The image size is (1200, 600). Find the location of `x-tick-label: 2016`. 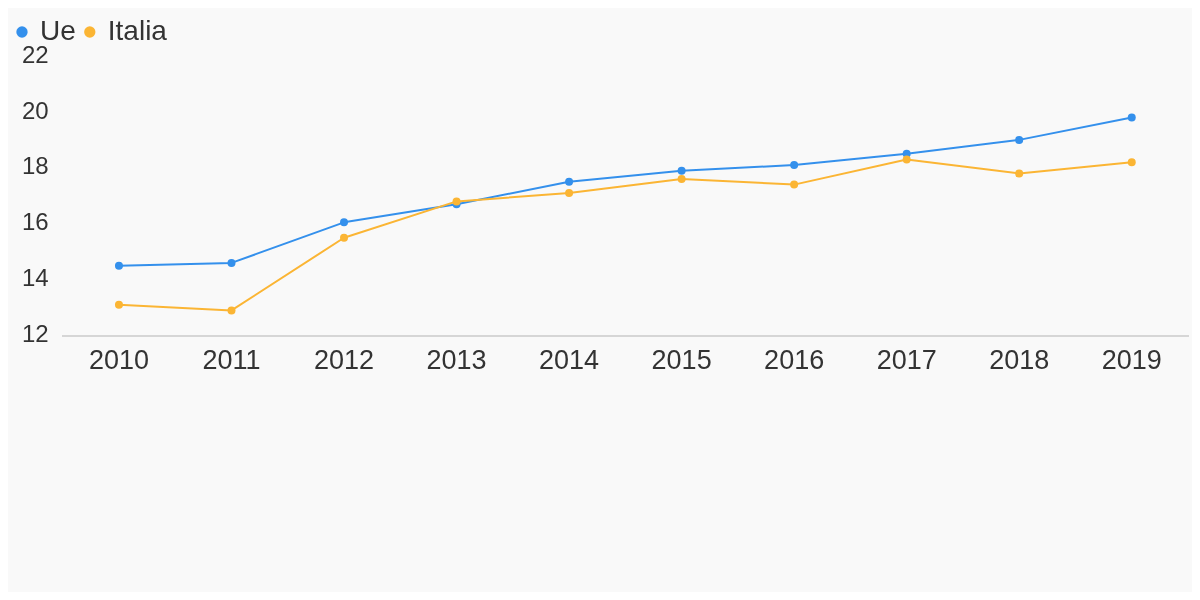

x-tick-label: 2016 is located at coordinates (794, 360).